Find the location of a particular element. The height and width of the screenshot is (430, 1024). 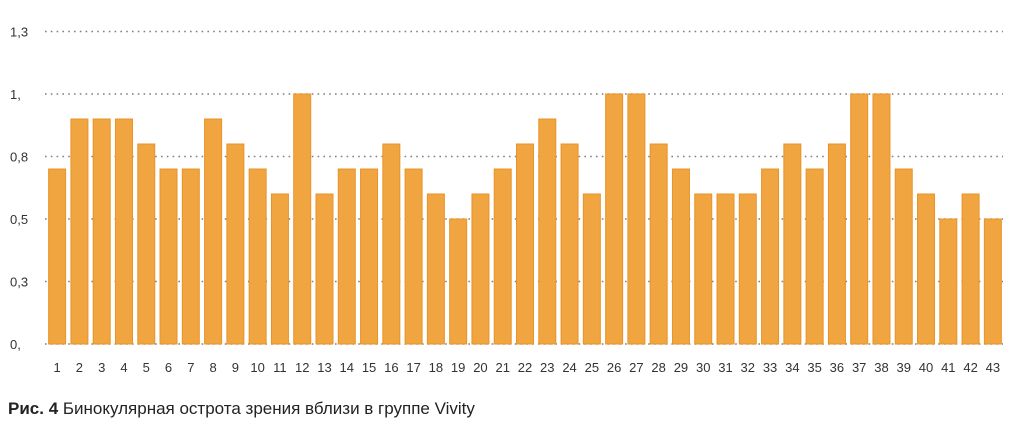

x-tick-label: 39 is located at coordinates (904, 367).